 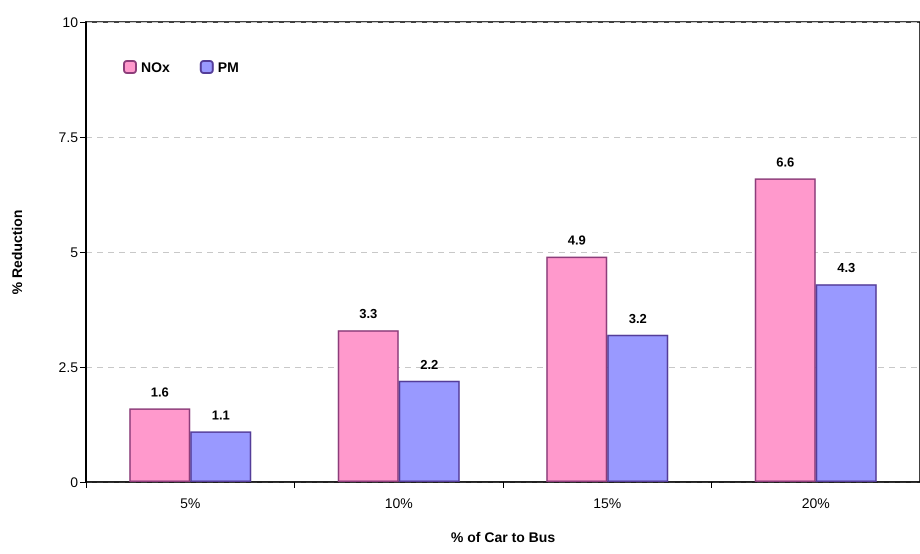 I want to click on data-label: 4.3, so click(x=846, y=268).